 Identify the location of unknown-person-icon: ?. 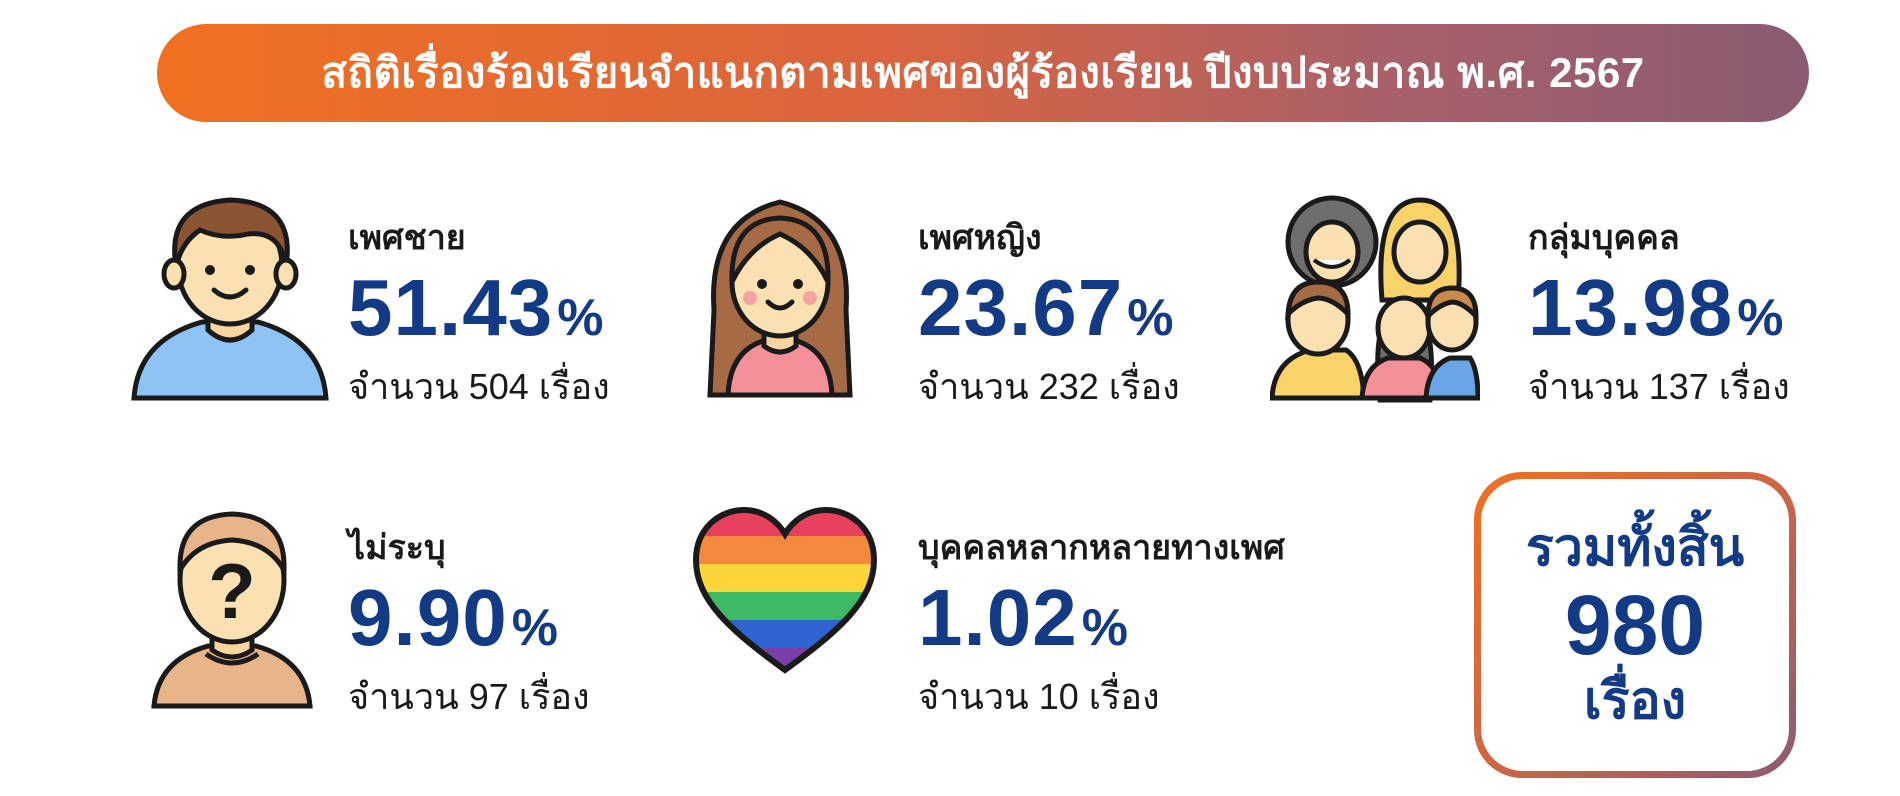
(232, 610).